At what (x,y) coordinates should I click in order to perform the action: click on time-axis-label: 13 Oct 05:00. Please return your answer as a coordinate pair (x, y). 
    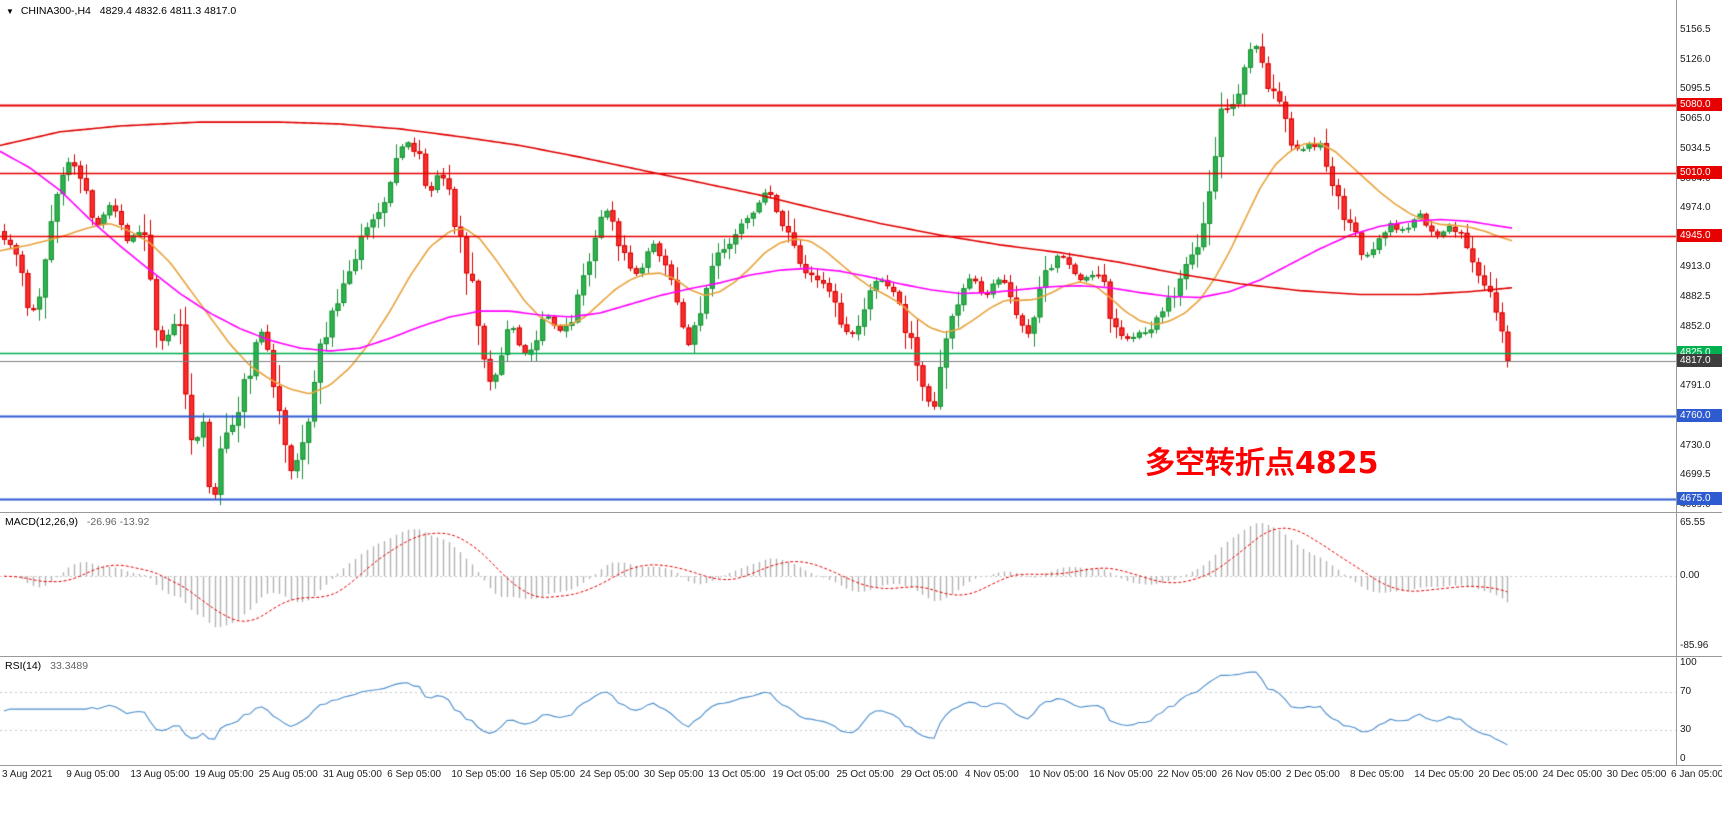
    Looking at the image, I should click on (737, 774).